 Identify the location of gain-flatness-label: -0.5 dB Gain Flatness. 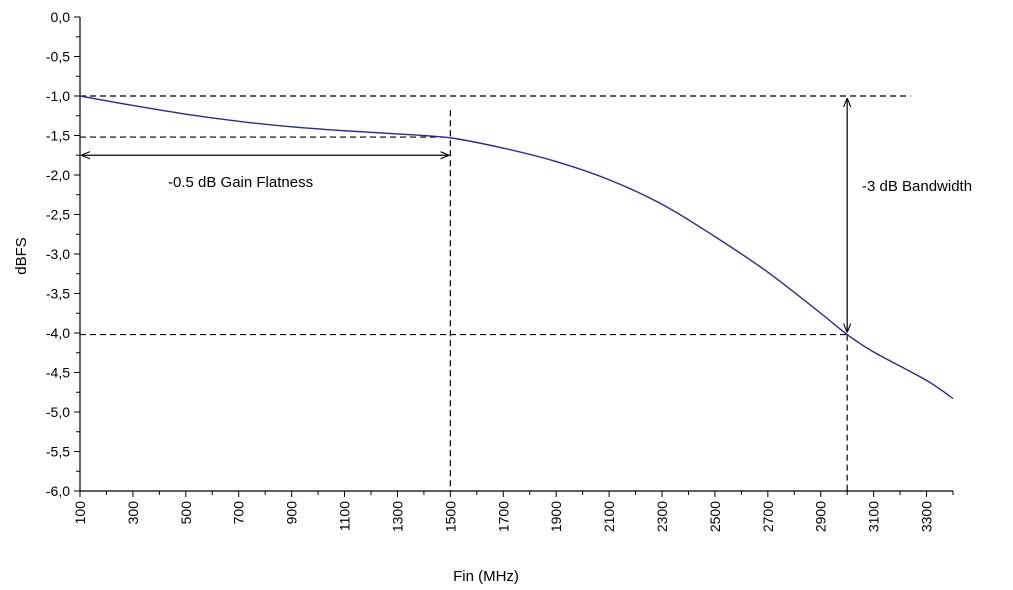
(240, 182).